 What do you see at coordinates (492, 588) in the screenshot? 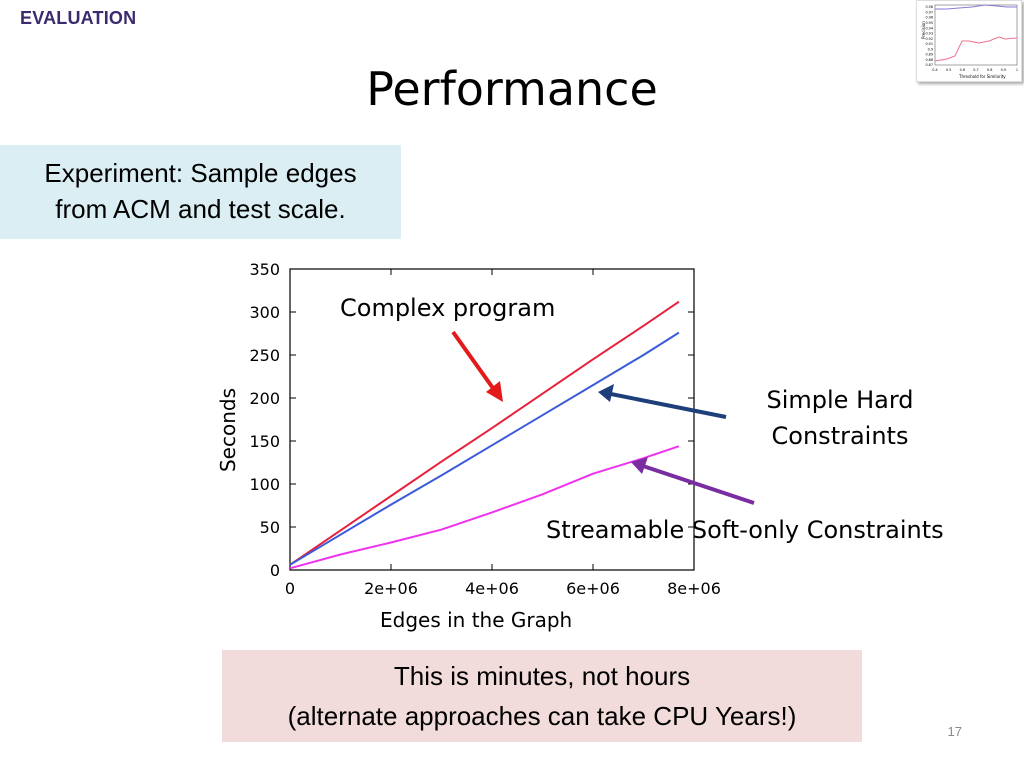
I see `x-tick-label: 4e+06` at bounding box center [492, 588].